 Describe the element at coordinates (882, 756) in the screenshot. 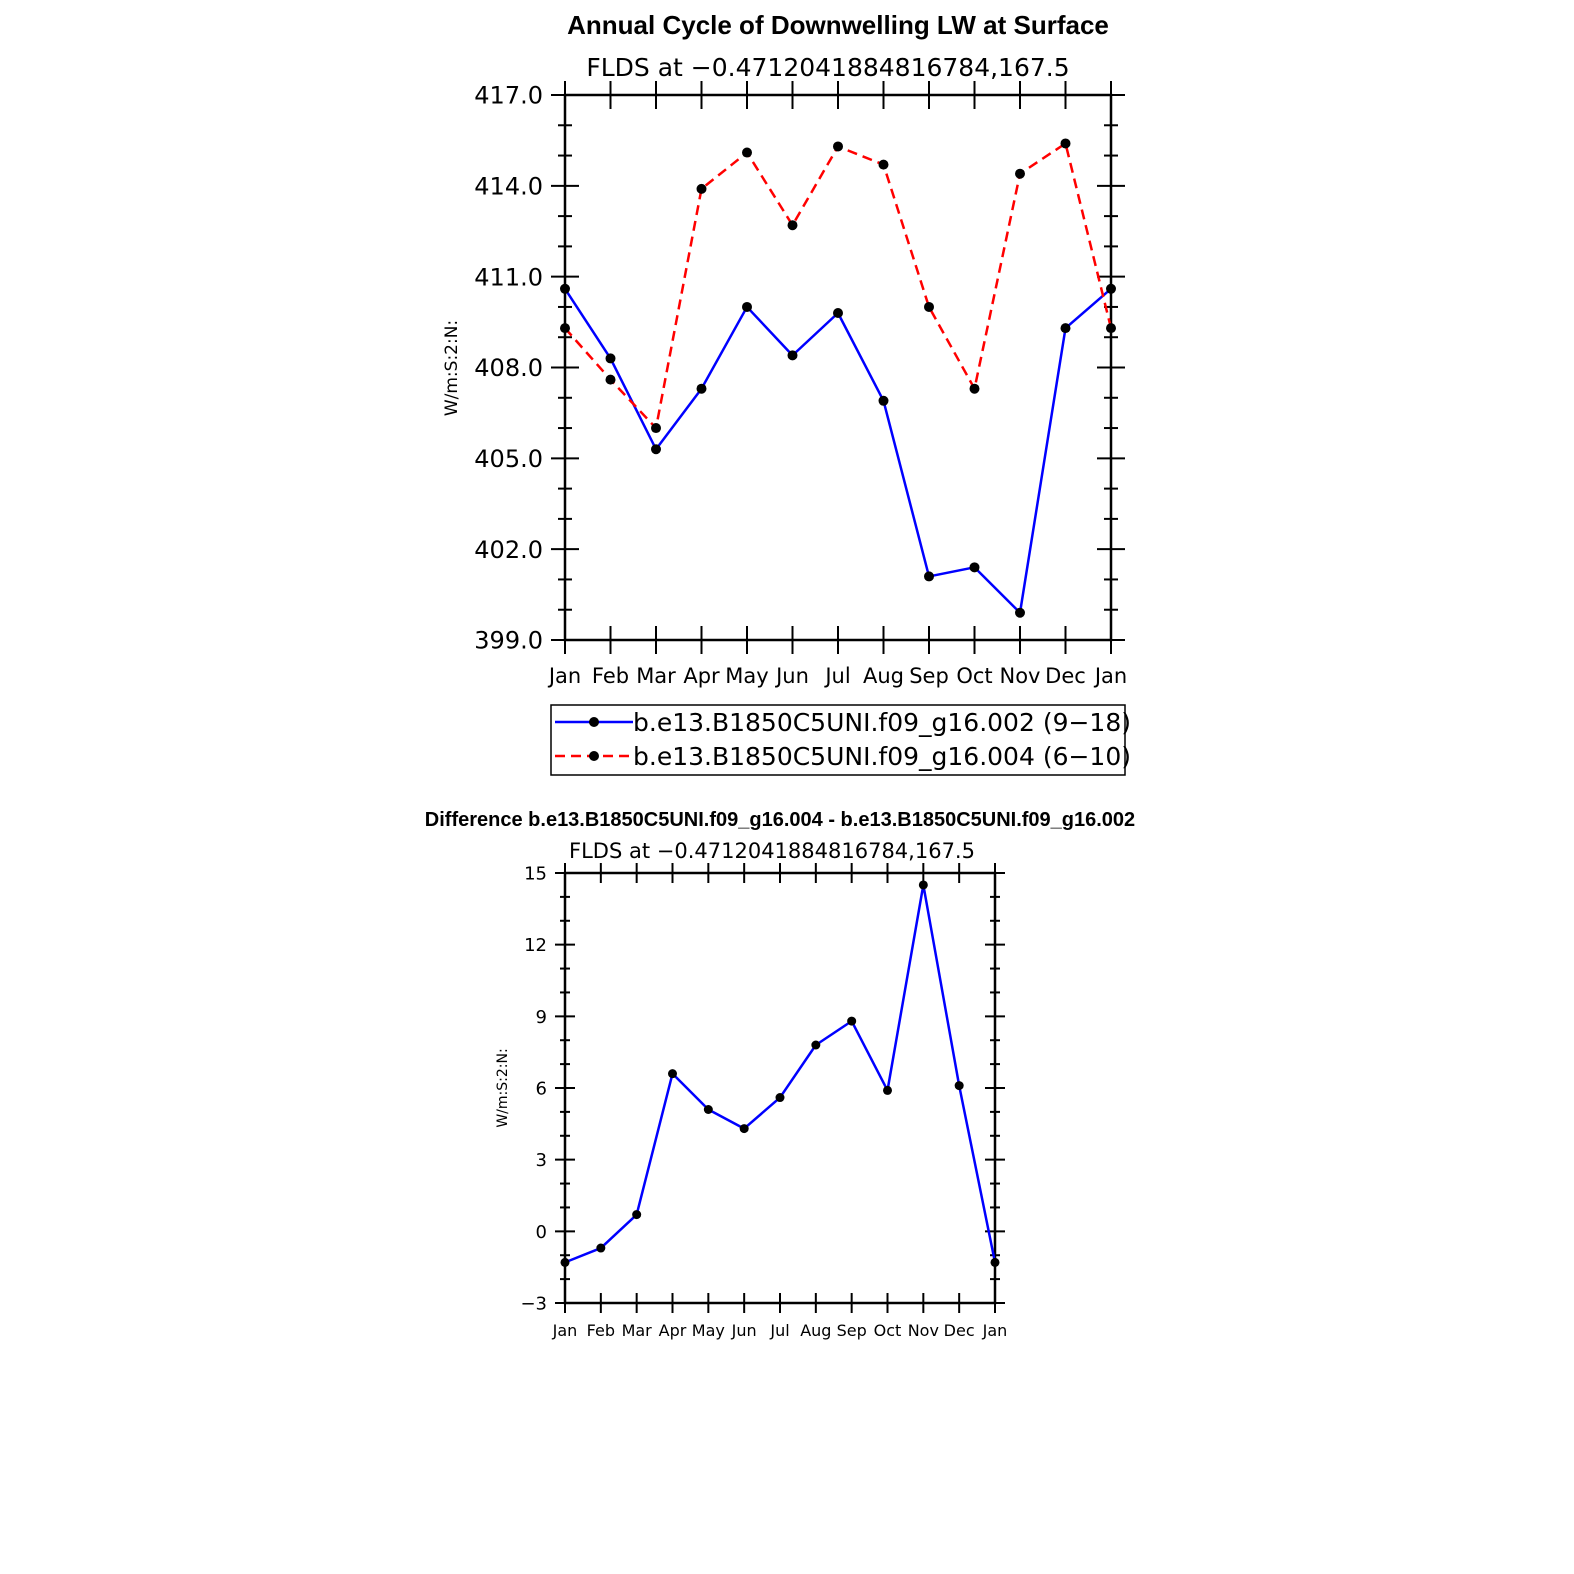

I see `legend-label-series-2: b.e13.B1850C5UNI.f09_g16.004 (6−10)` at that location.